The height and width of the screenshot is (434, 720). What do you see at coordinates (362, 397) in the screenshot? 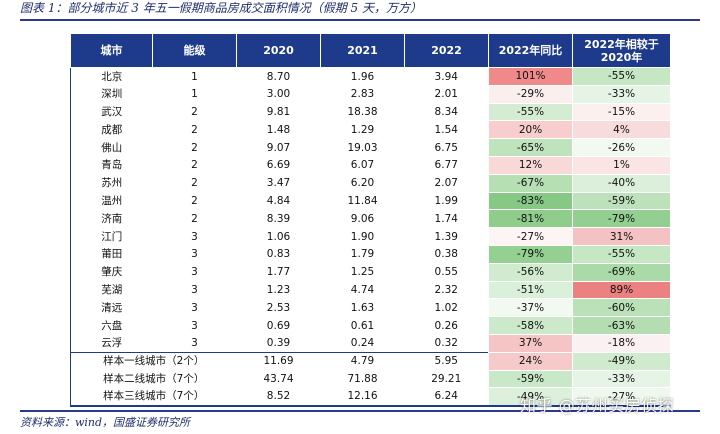
I see `value-2021-cell: 12.16` at bounding box center [362, 397].